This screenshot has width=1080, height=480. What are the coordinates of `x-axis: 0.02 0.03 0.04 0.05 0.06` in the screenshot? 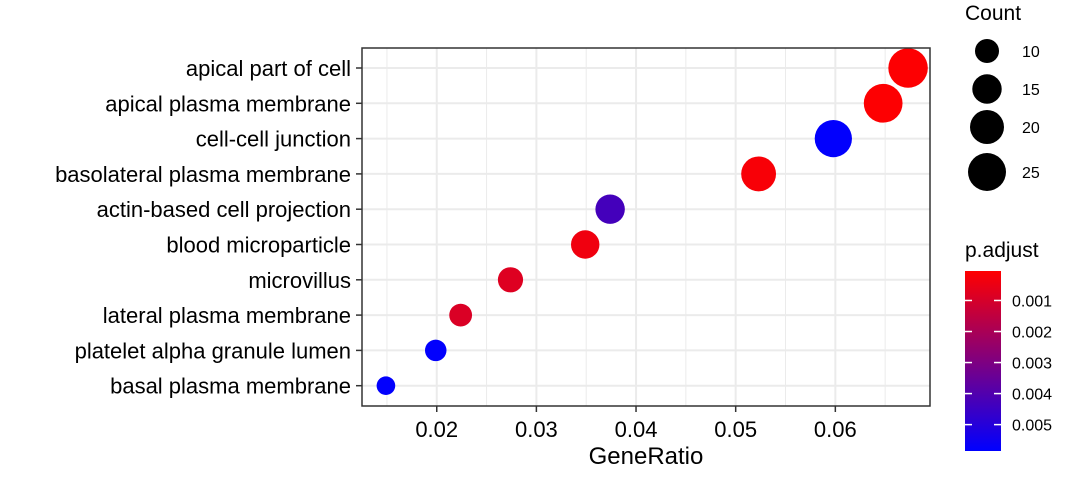 It's located at (636, 424).